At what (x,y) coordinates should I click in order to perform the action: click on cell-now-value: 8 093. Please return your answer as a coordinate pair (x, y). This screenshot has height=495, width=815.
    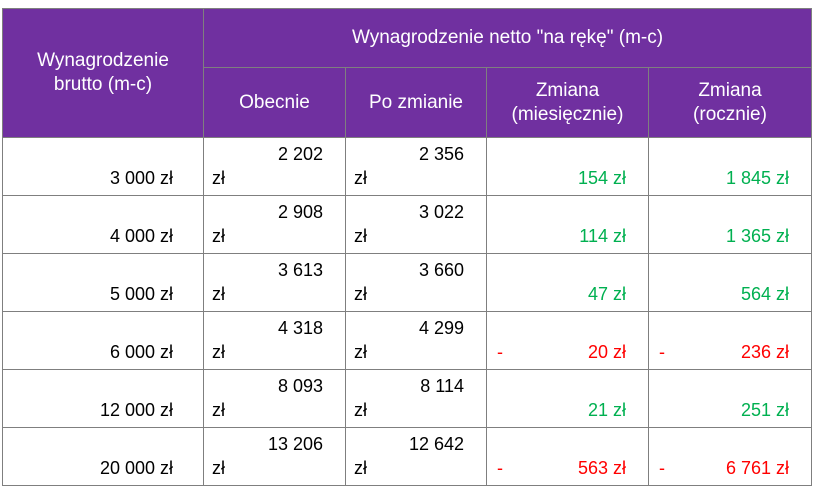
    Looking at the image, I should click on (300, 386).